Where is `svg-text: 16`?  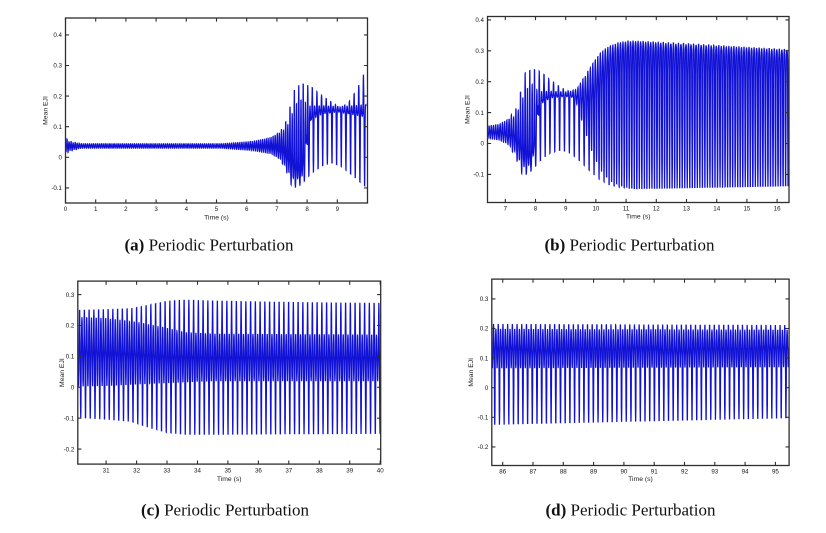 svg-text: 16 is located at coordinates (777, 209).